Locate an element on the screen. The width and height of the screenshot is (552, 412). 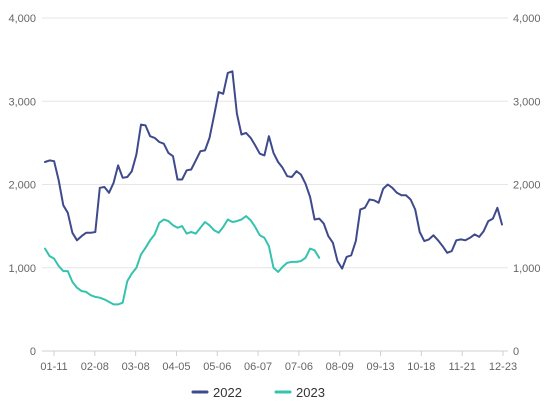
legend-label: 2023 is located at coordinates (310, 392).